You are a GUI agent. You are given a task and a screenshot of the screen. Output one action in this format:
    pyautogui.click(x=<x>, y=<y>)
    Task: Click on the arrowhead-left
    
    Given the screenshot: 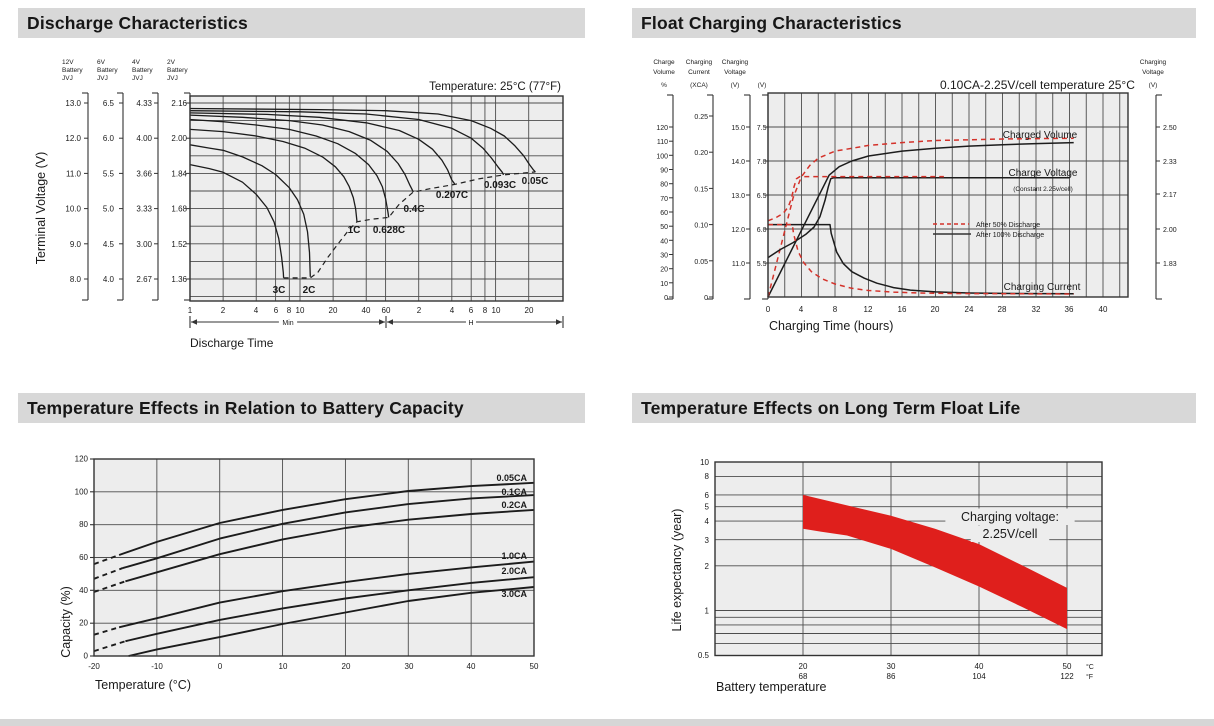 What is the action you would take?
    pyautogui.click(x=194, y=322)
    